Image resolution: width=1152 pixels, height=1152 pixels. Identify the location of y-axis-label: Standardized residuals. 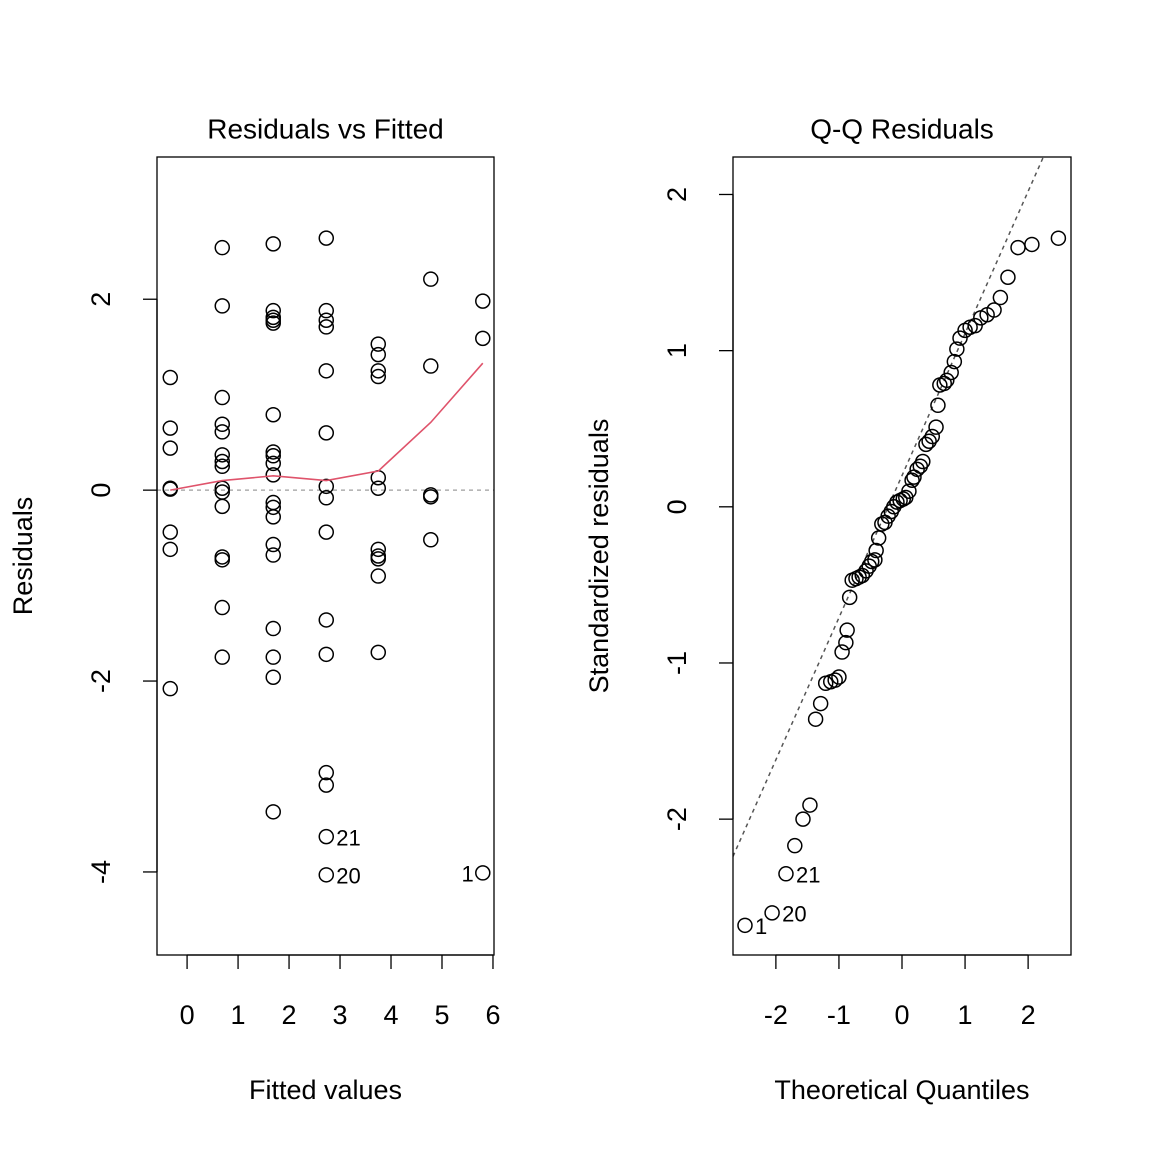
(599, 556).